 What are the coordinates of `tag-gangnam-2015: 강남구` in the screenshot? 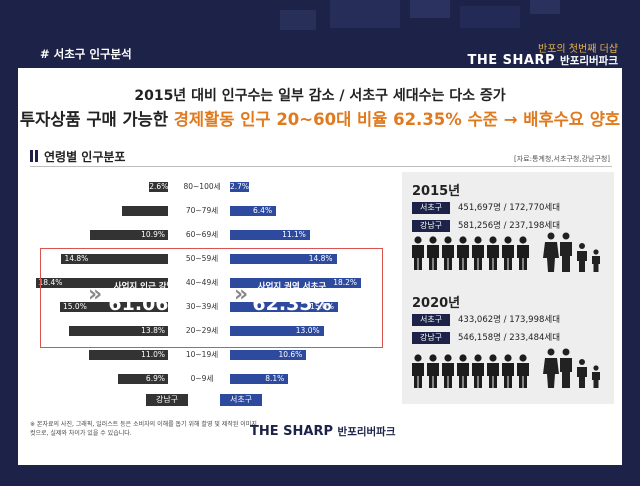 It's located at (431, 226).